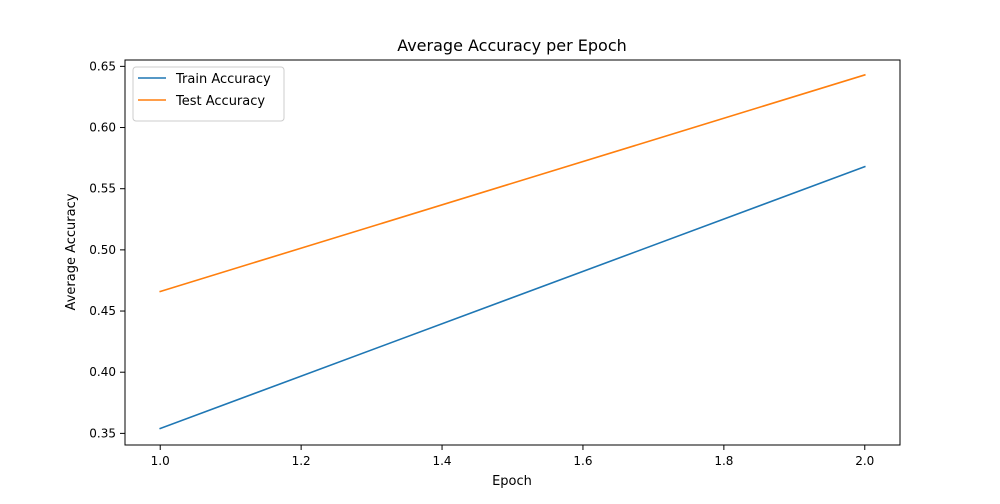 The width and height of the screenshot is (1000, 504). Describe the element at coordinates (160, 461) in the screenshot. I see `x-tick-label: 1.0` at that location.